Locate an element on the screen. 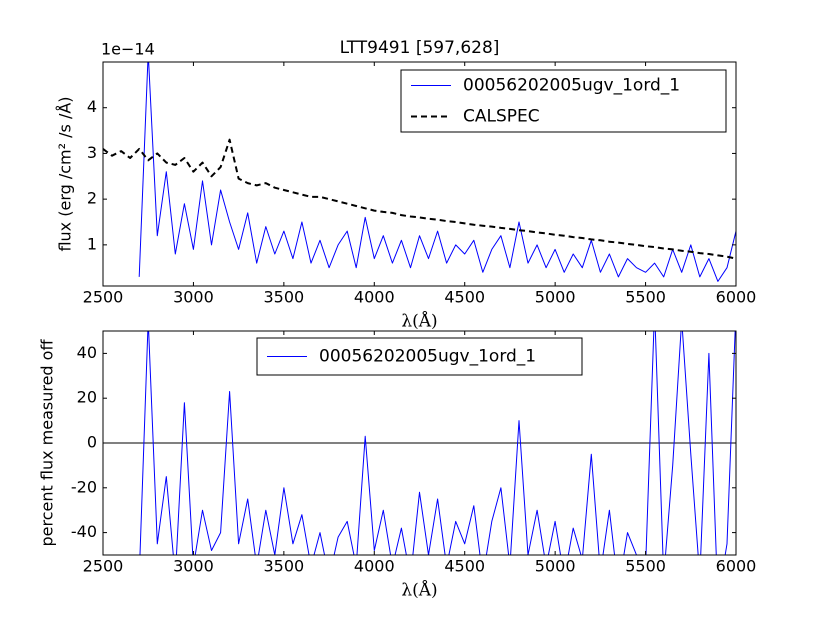 This screenshot has height=617, width=817. legend-label: CALSPEC is located at coordinates (501, 117).